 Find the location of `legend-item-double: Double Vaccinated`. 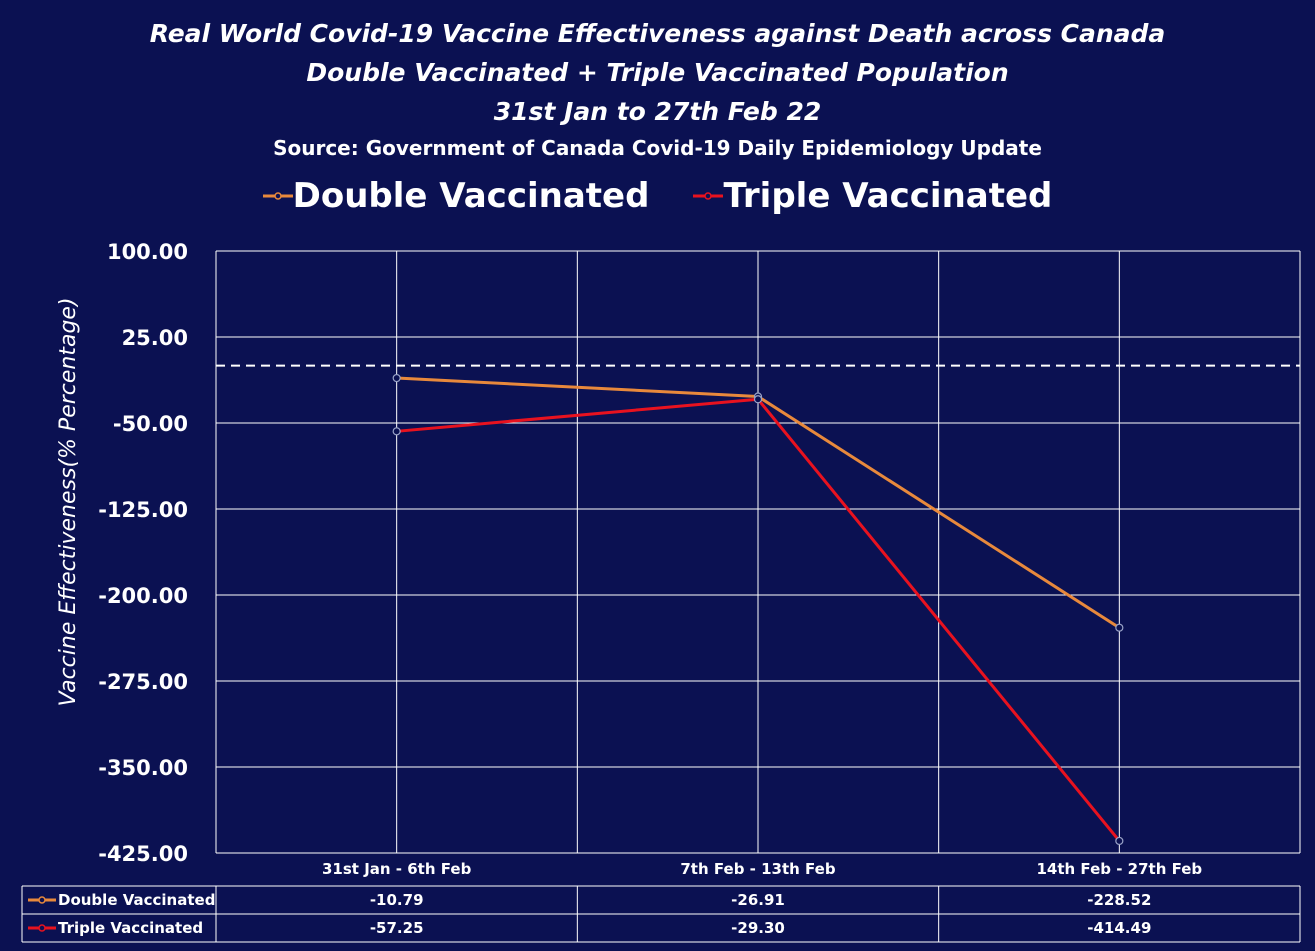

legend-item-double: Double Vaccinated is located at coordinates (456, 196).